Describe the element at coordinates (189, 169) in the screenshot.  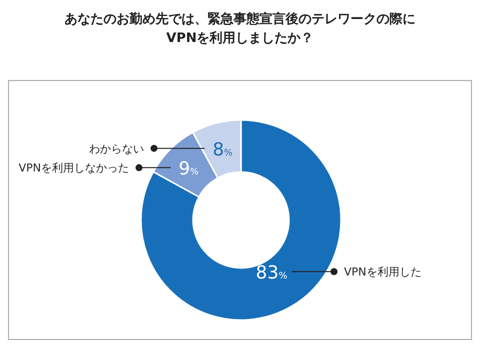
I see `data-label: 9%` at that location.